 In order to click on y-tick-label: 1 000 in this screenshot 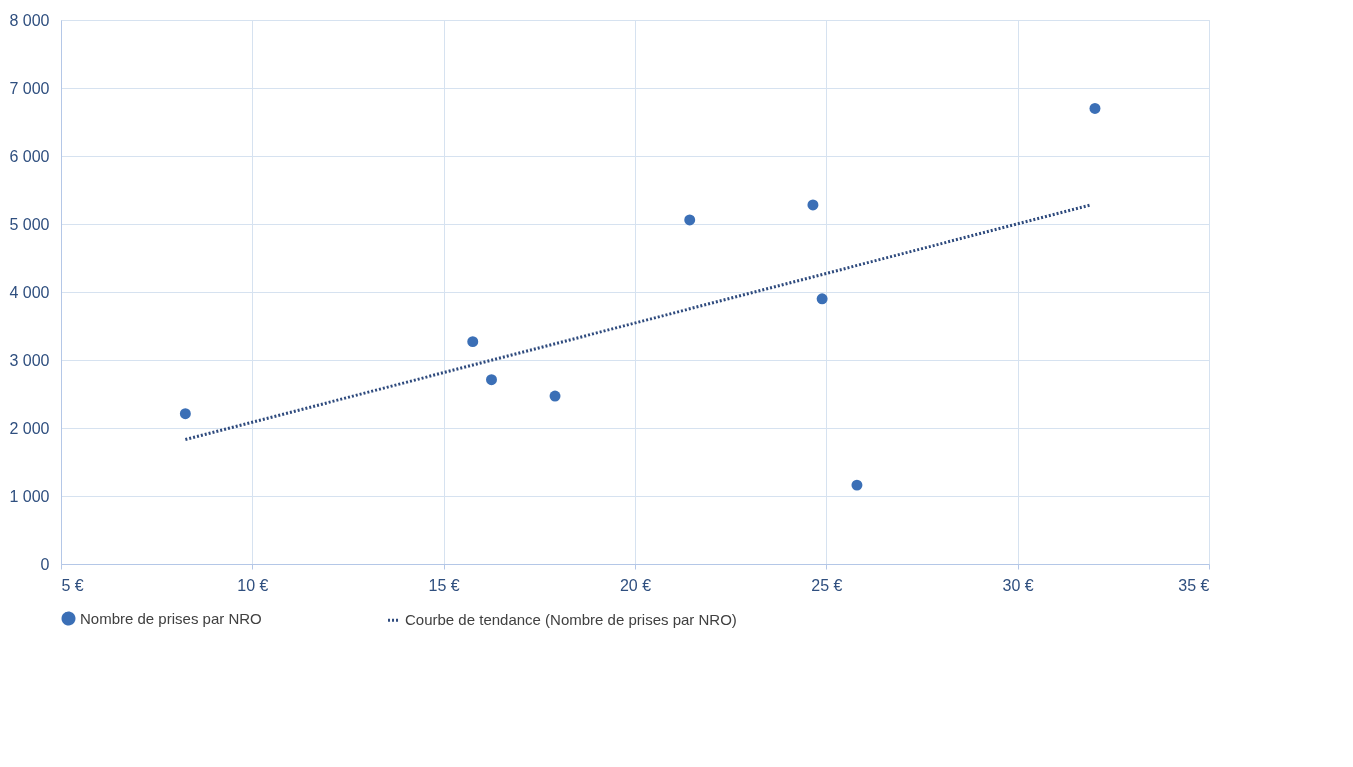, I will do `click(29, 496)`.